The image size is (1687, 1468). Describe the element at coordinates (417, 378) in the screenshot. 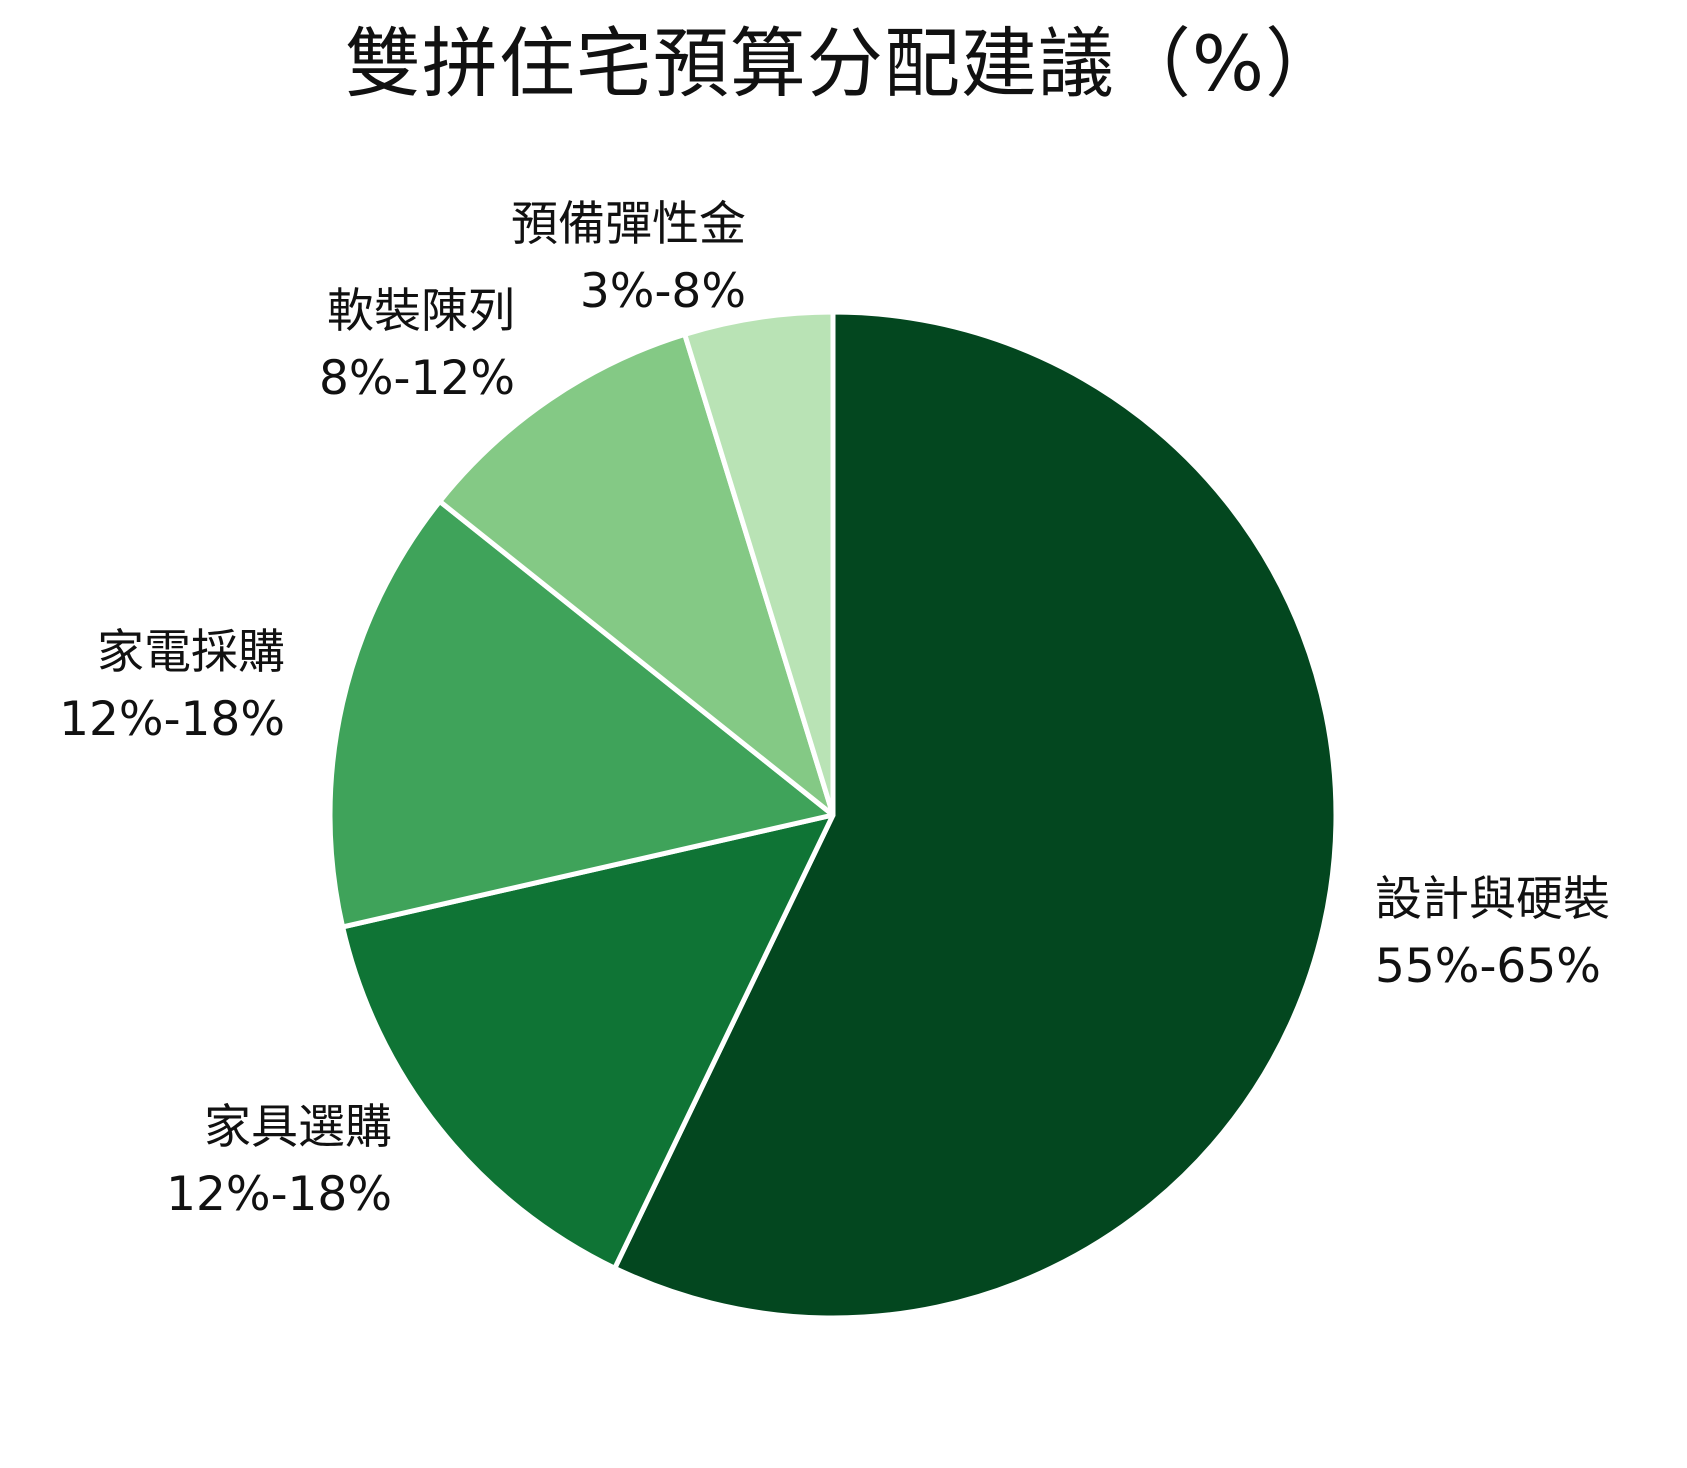

I see `slice-label-range-4: 8%-12%` at that location.